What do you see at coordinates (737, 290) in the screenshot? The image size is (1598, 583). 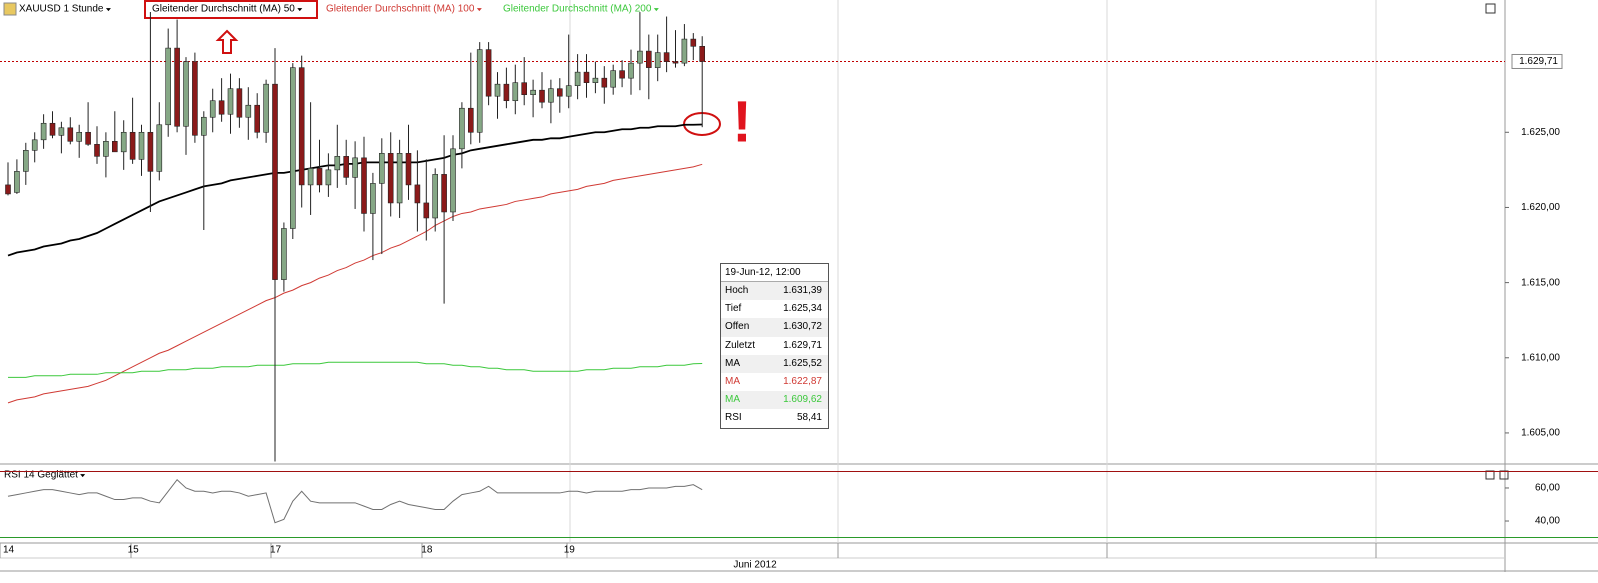 I see `info-label: Hoch` at bounding box center [737, 290].